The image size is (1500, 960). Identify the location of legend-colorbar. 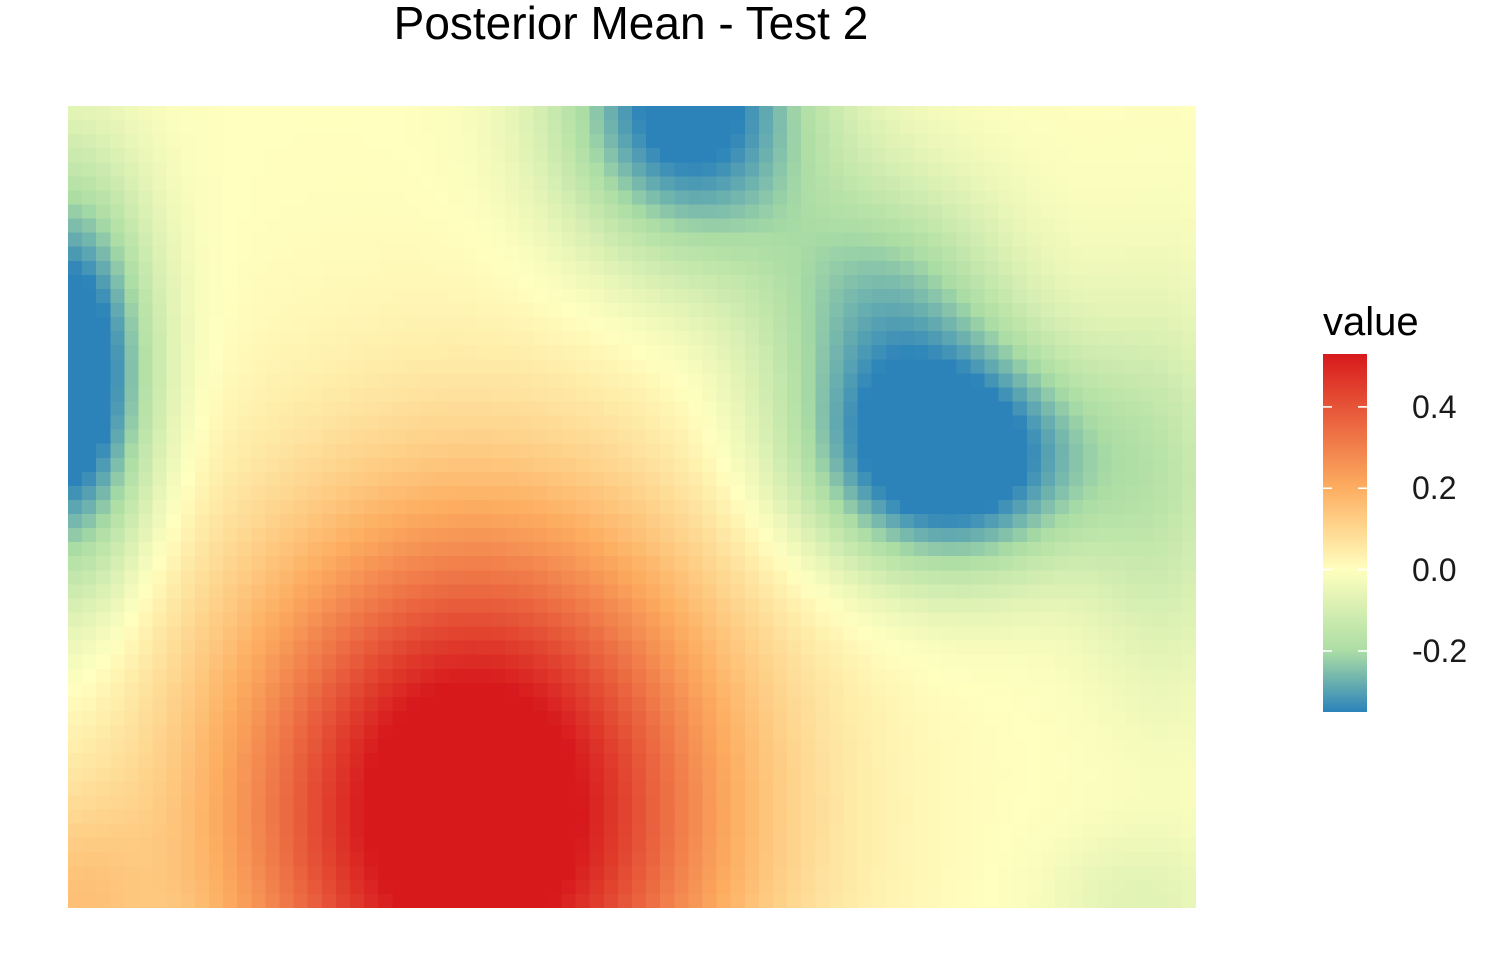
(1345, 533).